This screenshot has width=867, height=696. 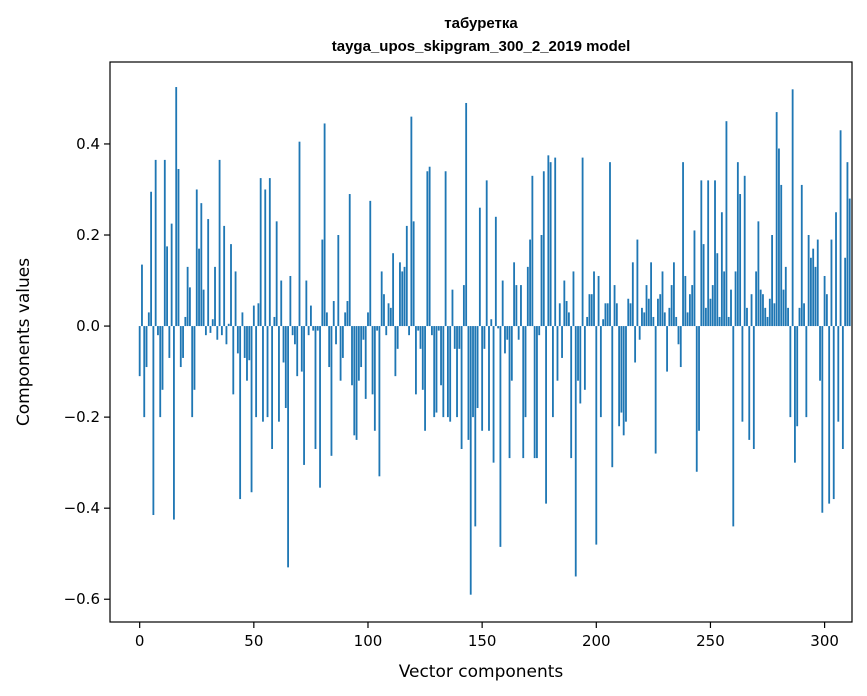 What do you see at coordinates (487, 636) in the screenshot?
I see `x-axis-ticks: 0 50 100 150 200 250 300` at bounding box center [487, 636].